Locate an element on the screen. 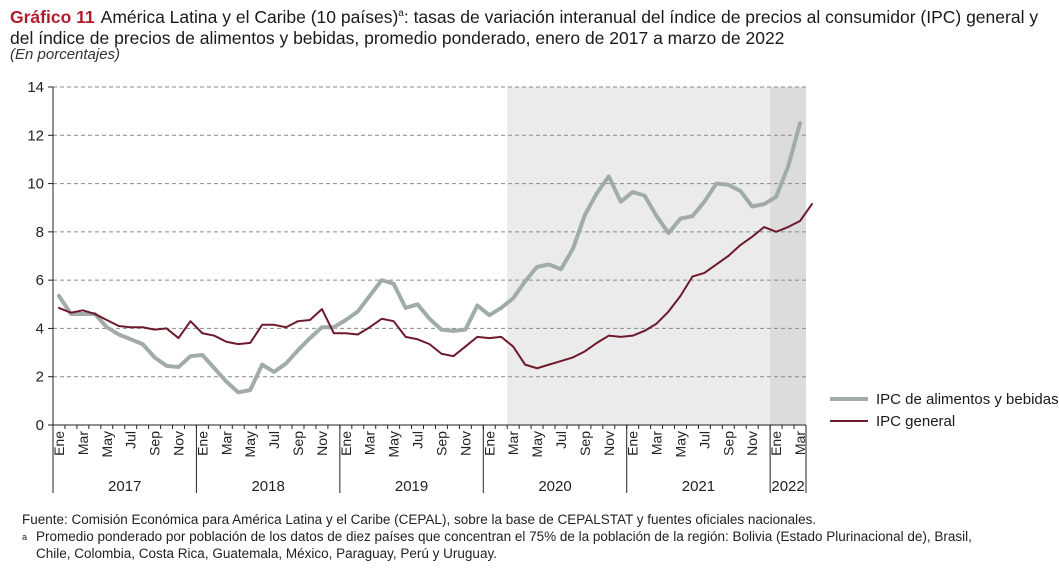 The height and width of the screenshot is (570, 1059). legend-label-food: IPC de alimentos y bebidas is located at coordinates (967, 399).